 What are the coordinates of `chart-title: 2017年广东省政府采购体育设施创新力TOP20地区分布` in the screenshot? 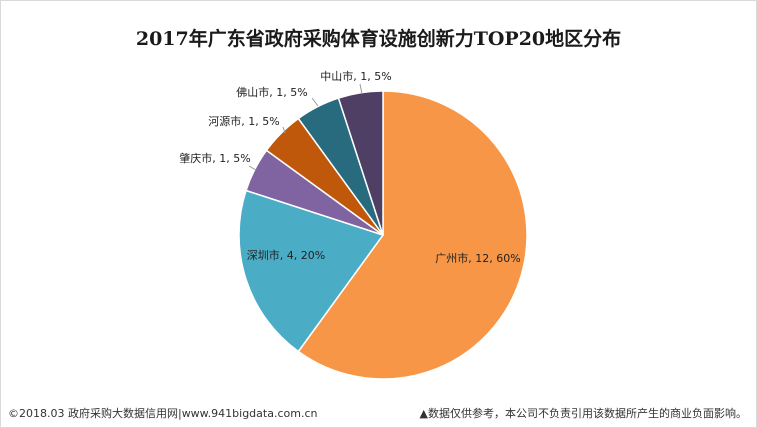 It's located at (378, 39).